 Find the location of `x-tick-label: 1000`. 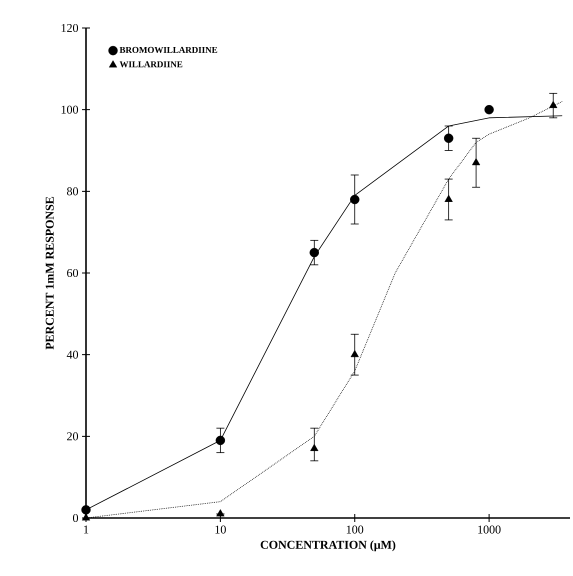

x-tick-label: 1000 is located at coordinates (489, 530).